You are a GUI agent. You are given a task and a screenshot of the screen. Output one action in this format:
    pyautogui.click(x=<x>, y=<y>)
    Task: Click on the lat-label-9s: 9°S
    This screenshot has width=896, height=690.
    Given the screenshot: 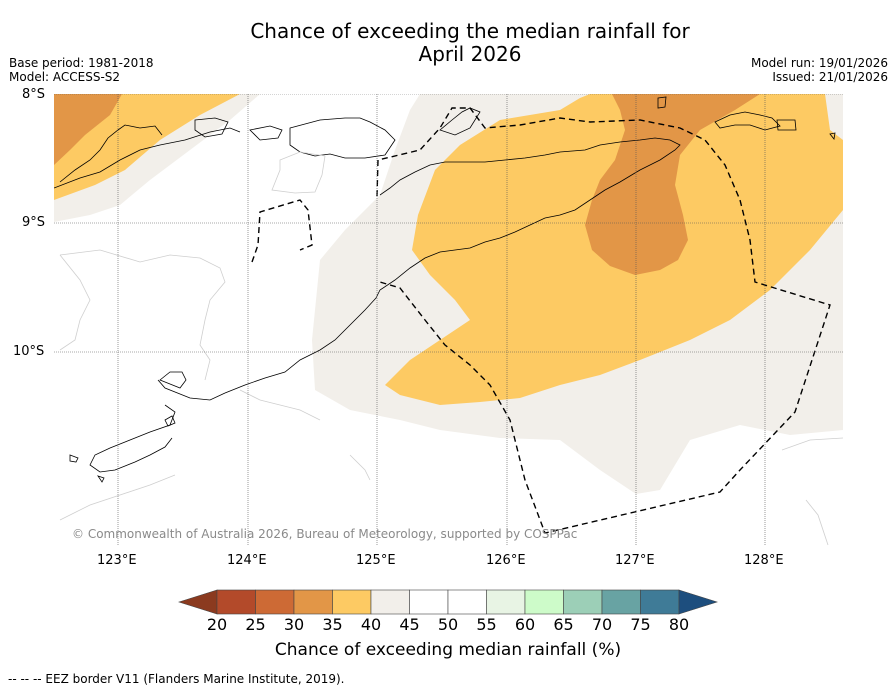 What is the action you would take?
    pyautogui.click(x=34, y=222)
    